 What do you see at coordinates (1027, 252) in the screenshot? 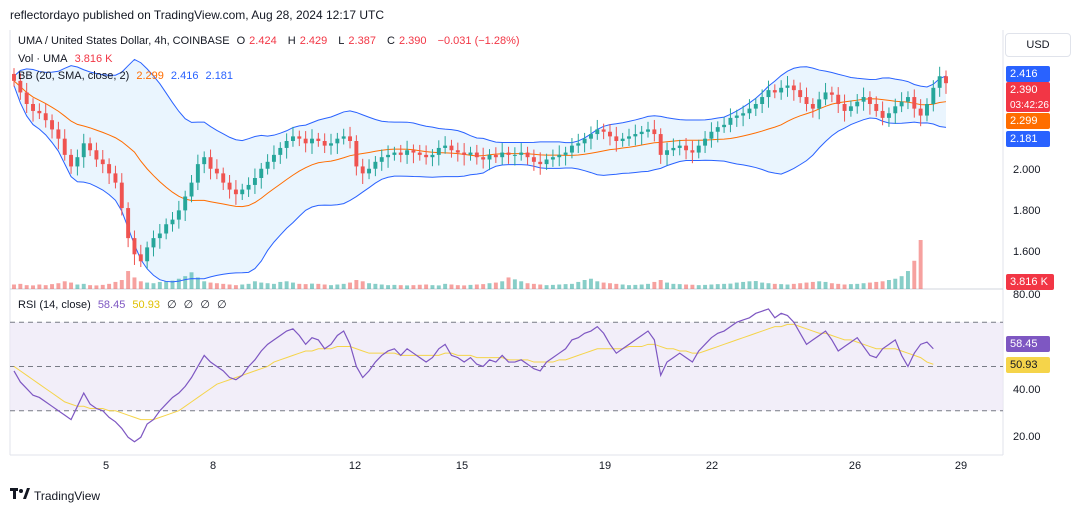
I see `price-tick-1600: 1.600` at bounding box center [1027, 252].